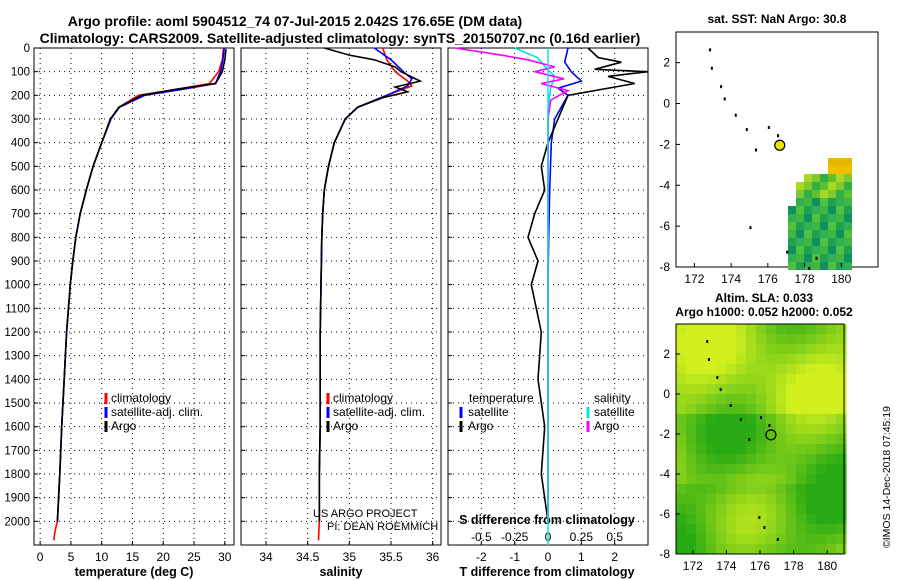 The width and height of the screenshot is (900, 580). Describe the element at coordinates (157, 412) in the screenshot. I see `legend-entry: satellite-adj. clim.` at that location.